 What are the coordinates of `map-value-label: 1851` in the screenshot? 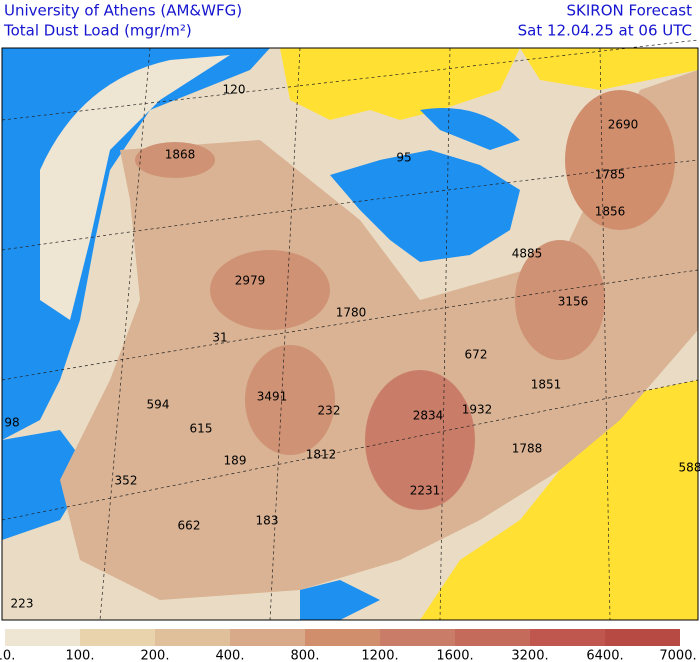 It's located at (546, 385).